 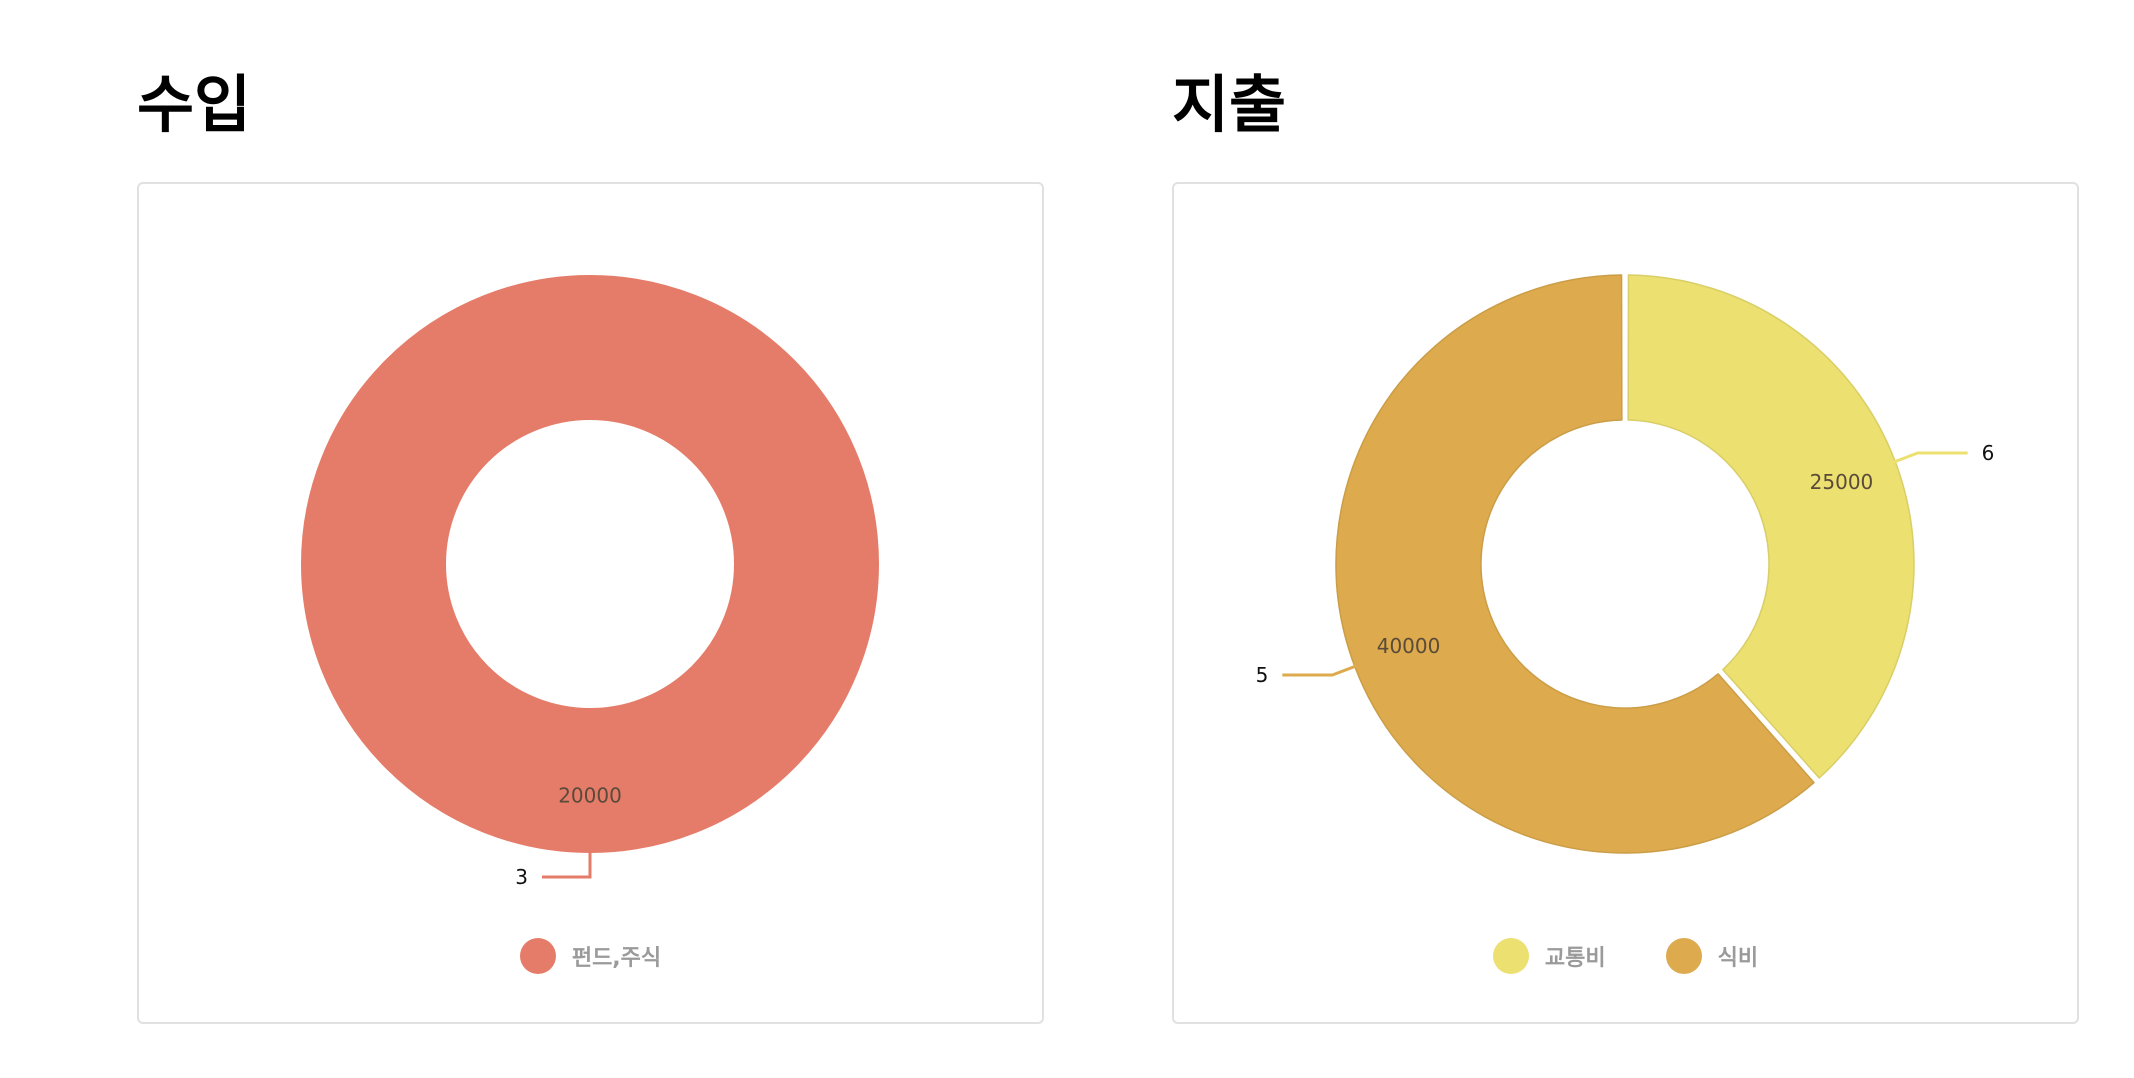 What do you see at coordinates (1262, 675) in the screenshot?
I see `expense-callout-label-1: 5` at bounding box center [1262, 675].